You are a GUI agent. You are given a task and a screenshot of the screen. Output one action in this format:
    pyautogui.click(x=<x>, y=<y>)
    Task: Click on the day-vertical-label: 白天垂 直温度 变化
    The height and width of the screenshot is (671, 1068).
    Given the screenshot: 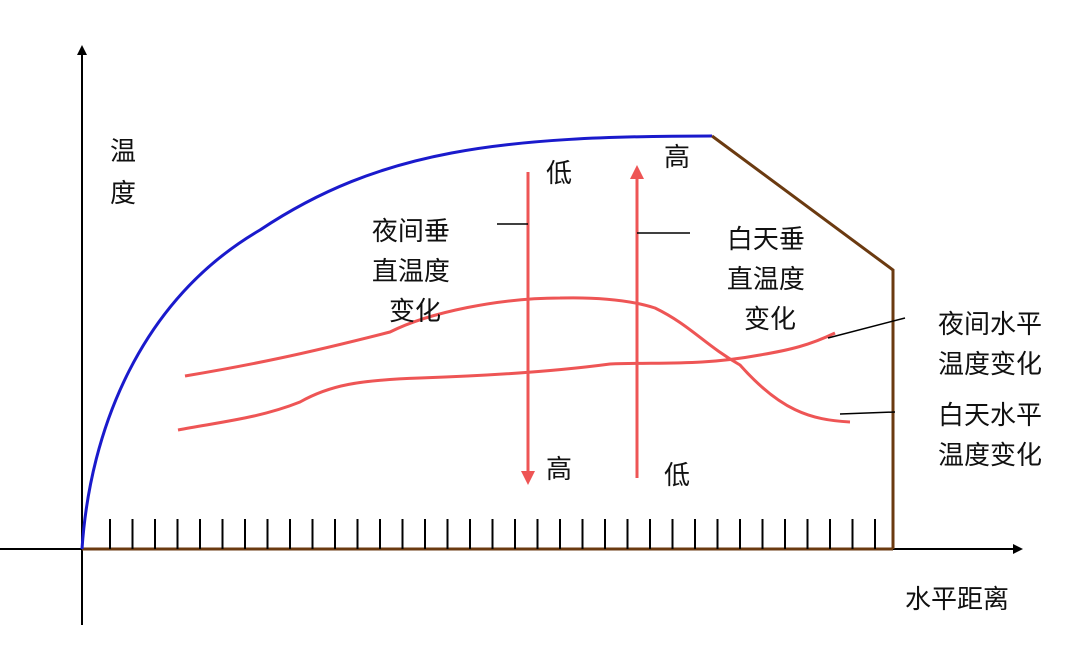 What is the action you would take?
    pyautogui.click(x=770, y=280)
    